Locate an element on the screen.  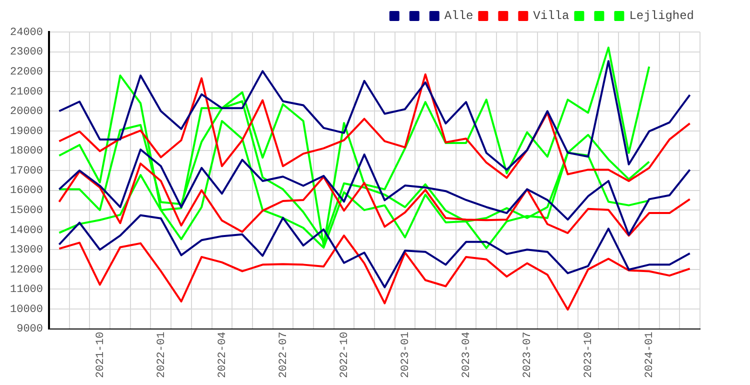
legend-label: Villa is located at coordinates (551, 16).